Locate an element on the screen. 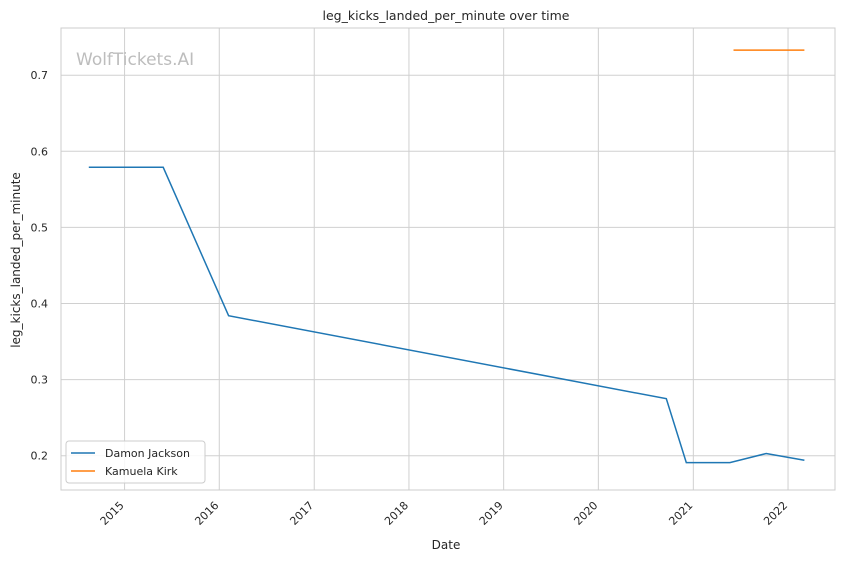 This screenshot has width=844, height=561. legend-box is located at coordinates (135, 462).